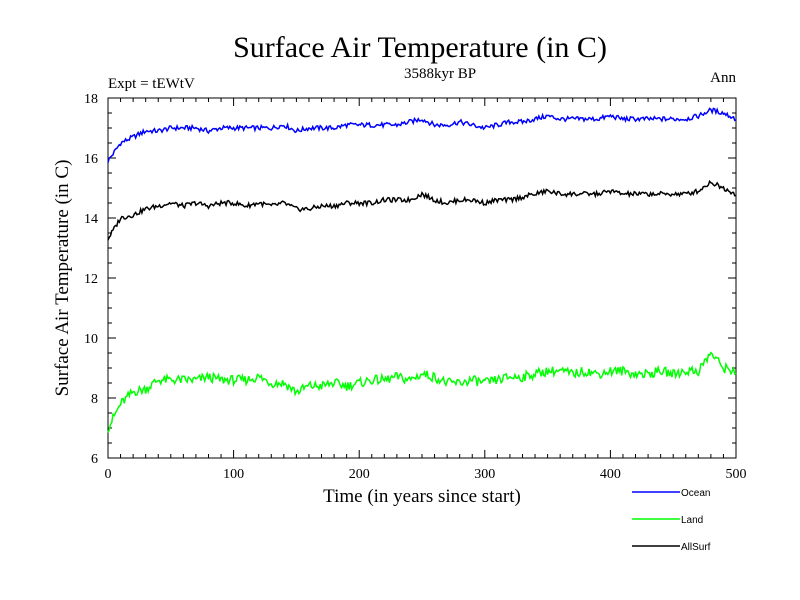 The image size is (800, 600). I want to click on legend: Ocean Land AllSurf, so click(671, 520).